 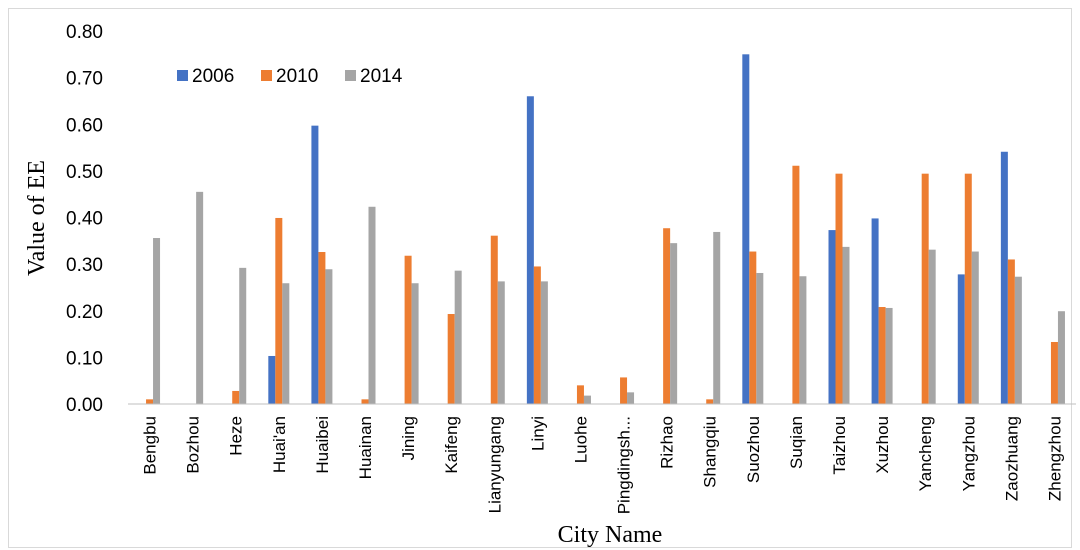 What do you see at coordinates (580, 439) in the screenshot?
I see `x-tick-label: Luohe` at bounding box center [580, 439].